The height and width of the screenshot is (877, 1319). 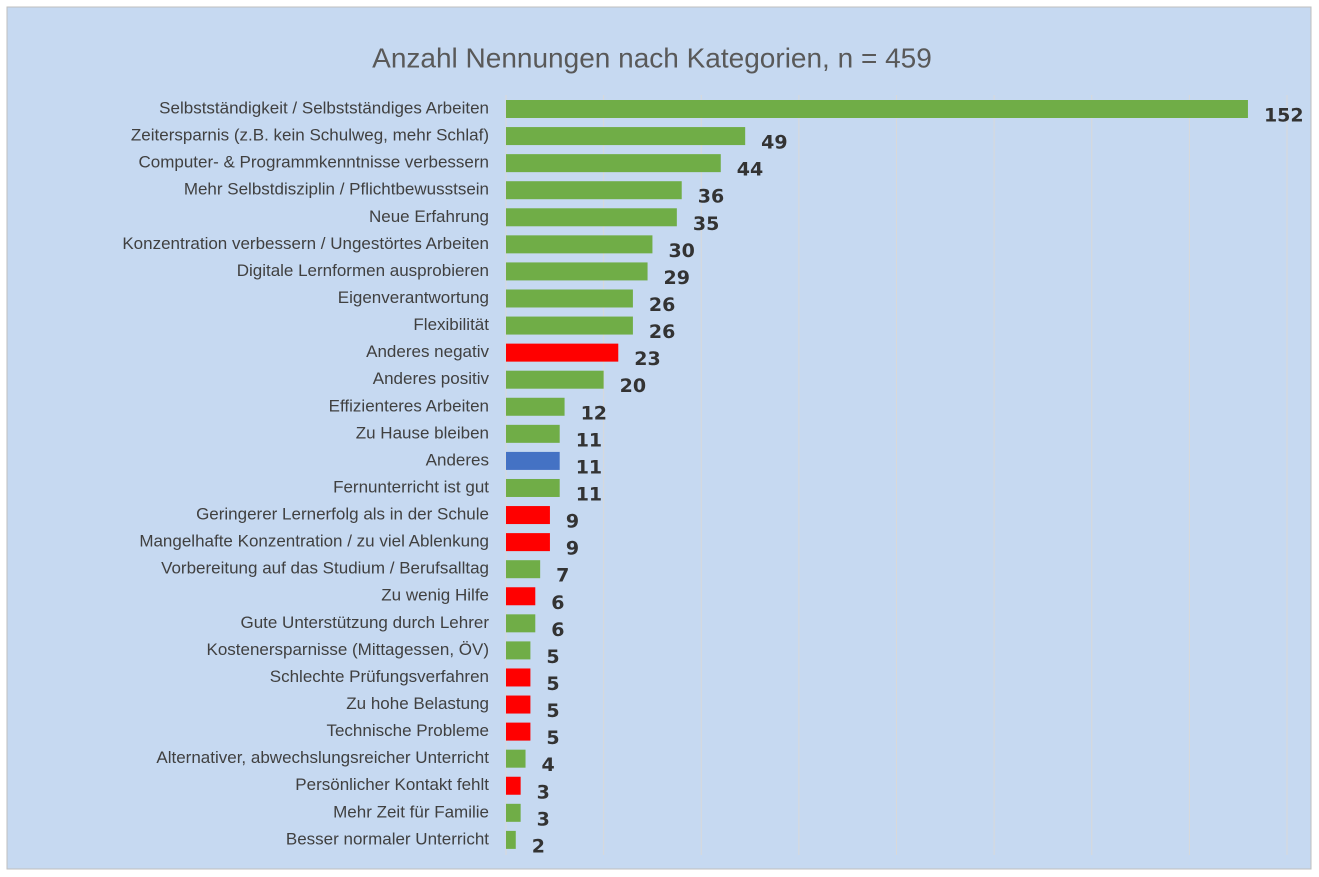 I want to click on category-label: Geringerer Lernerfolg als in der Schule, so click(x=342, y=514).